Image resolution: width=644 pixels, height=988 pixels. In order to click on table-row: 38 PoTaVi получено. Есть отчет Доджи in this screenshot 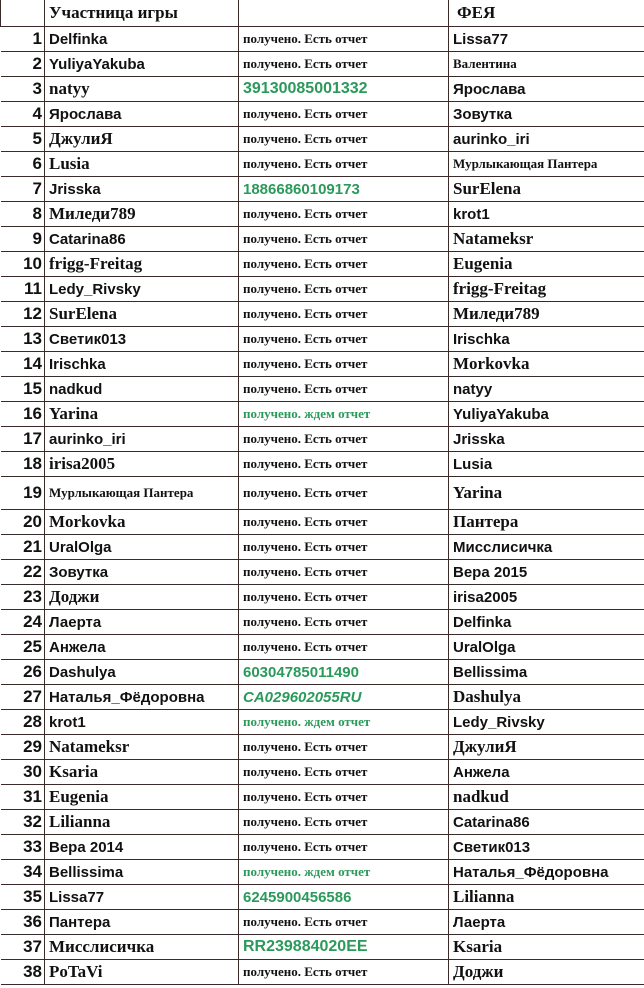, I will do `click(322, 972)`.